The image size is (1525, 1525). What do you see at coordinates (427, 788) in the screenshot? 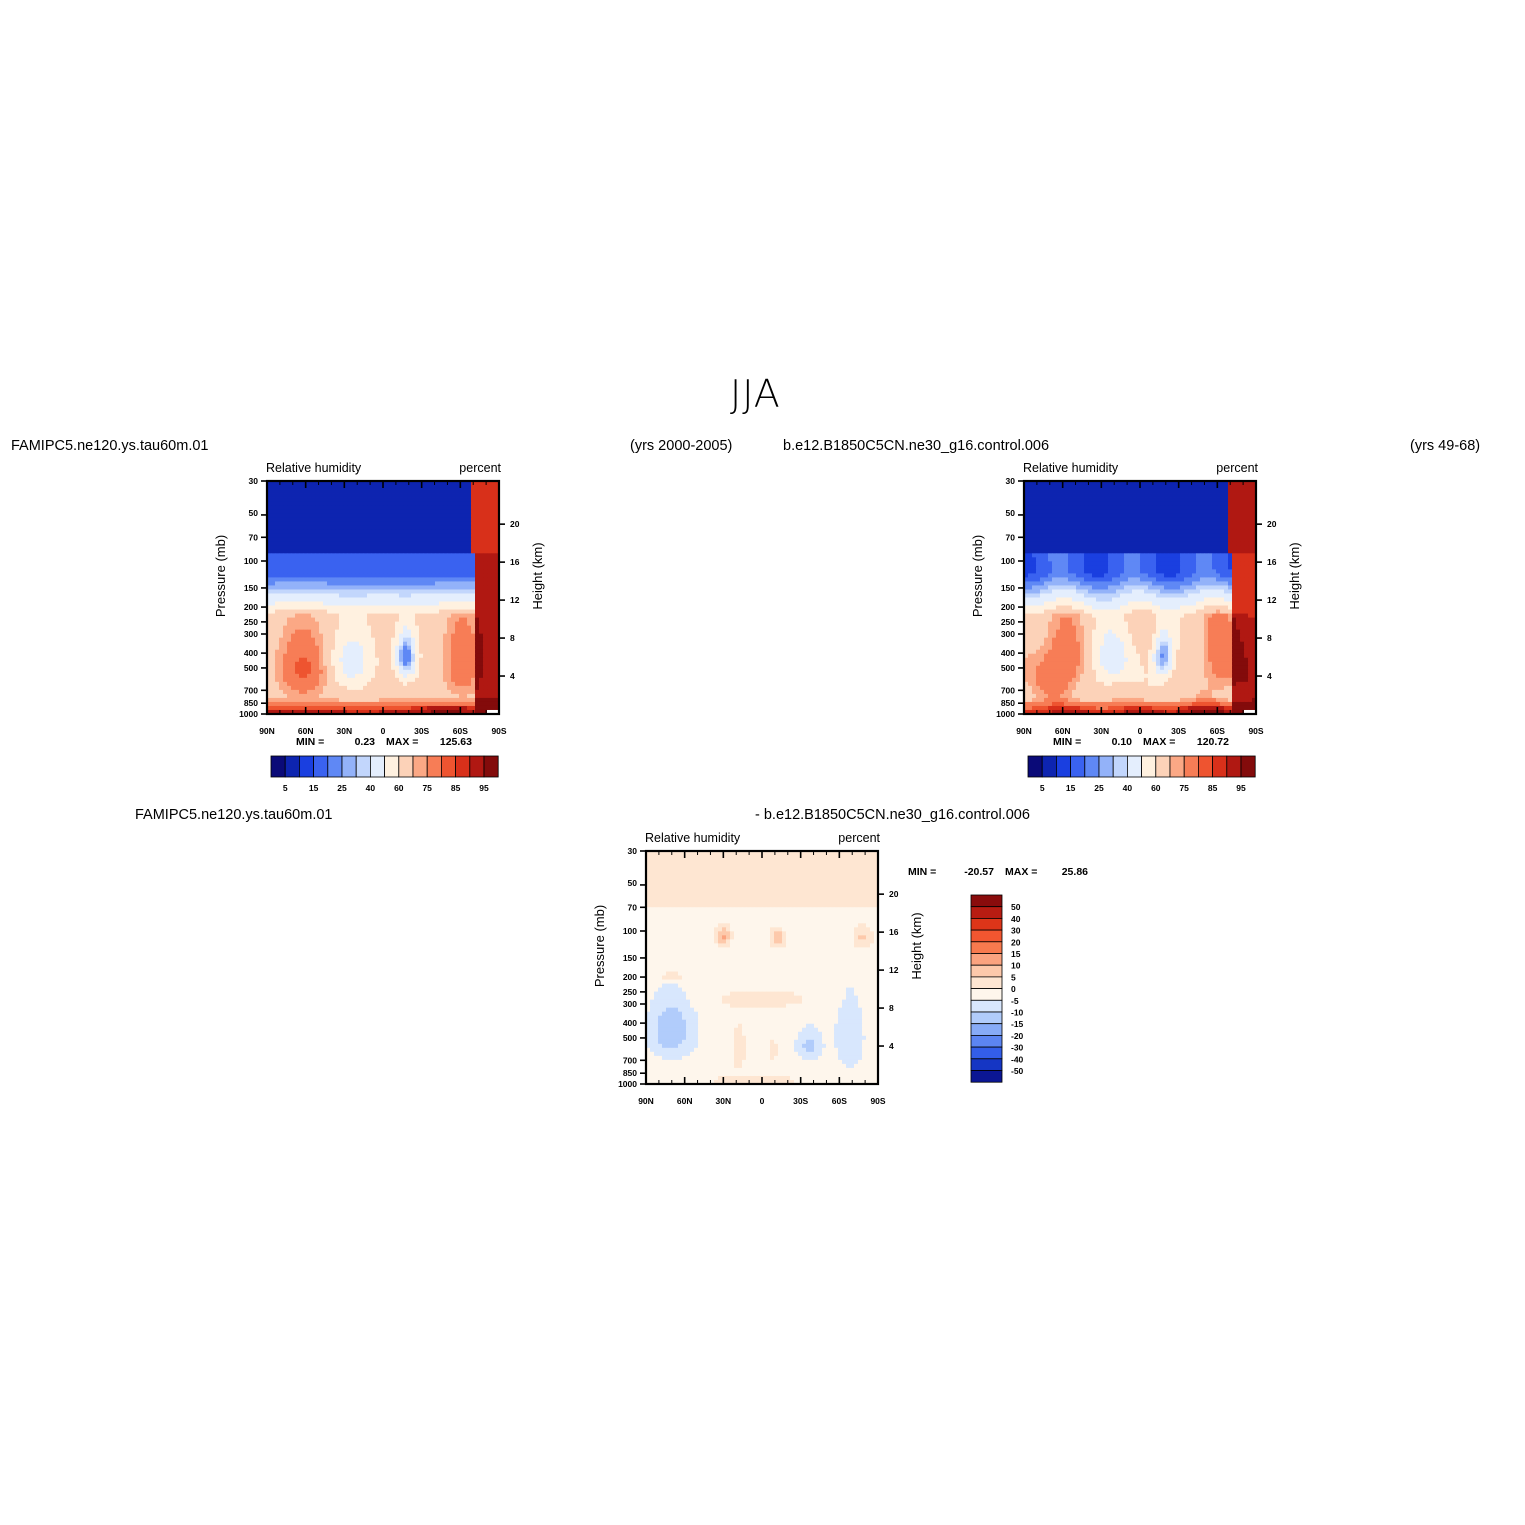
I see `colorbar-label: 75` at bounding box center [427, 788].